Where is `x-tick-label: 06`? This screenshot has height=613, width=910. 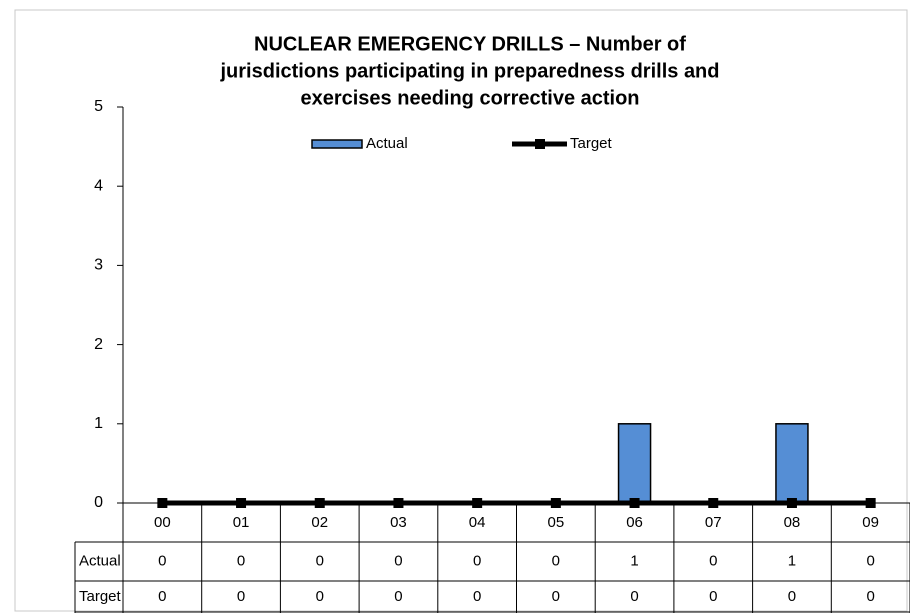 x-tick-label: 06 is located at coordinates (634, 522).